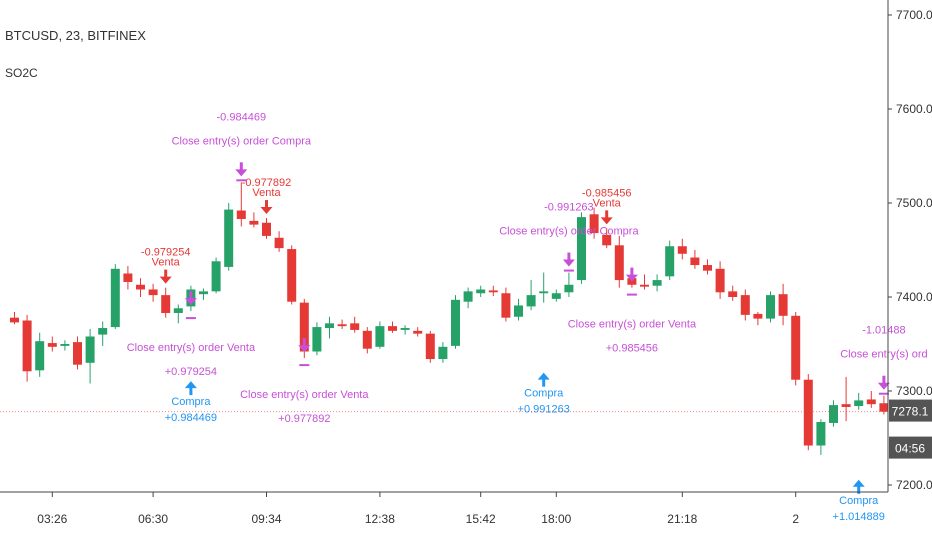 The height and width of the screenshot is (555, 932). Describe the element at coordinates (544, 410) in the screenshot. I see `buy-value-label: +0.991263` at that location.